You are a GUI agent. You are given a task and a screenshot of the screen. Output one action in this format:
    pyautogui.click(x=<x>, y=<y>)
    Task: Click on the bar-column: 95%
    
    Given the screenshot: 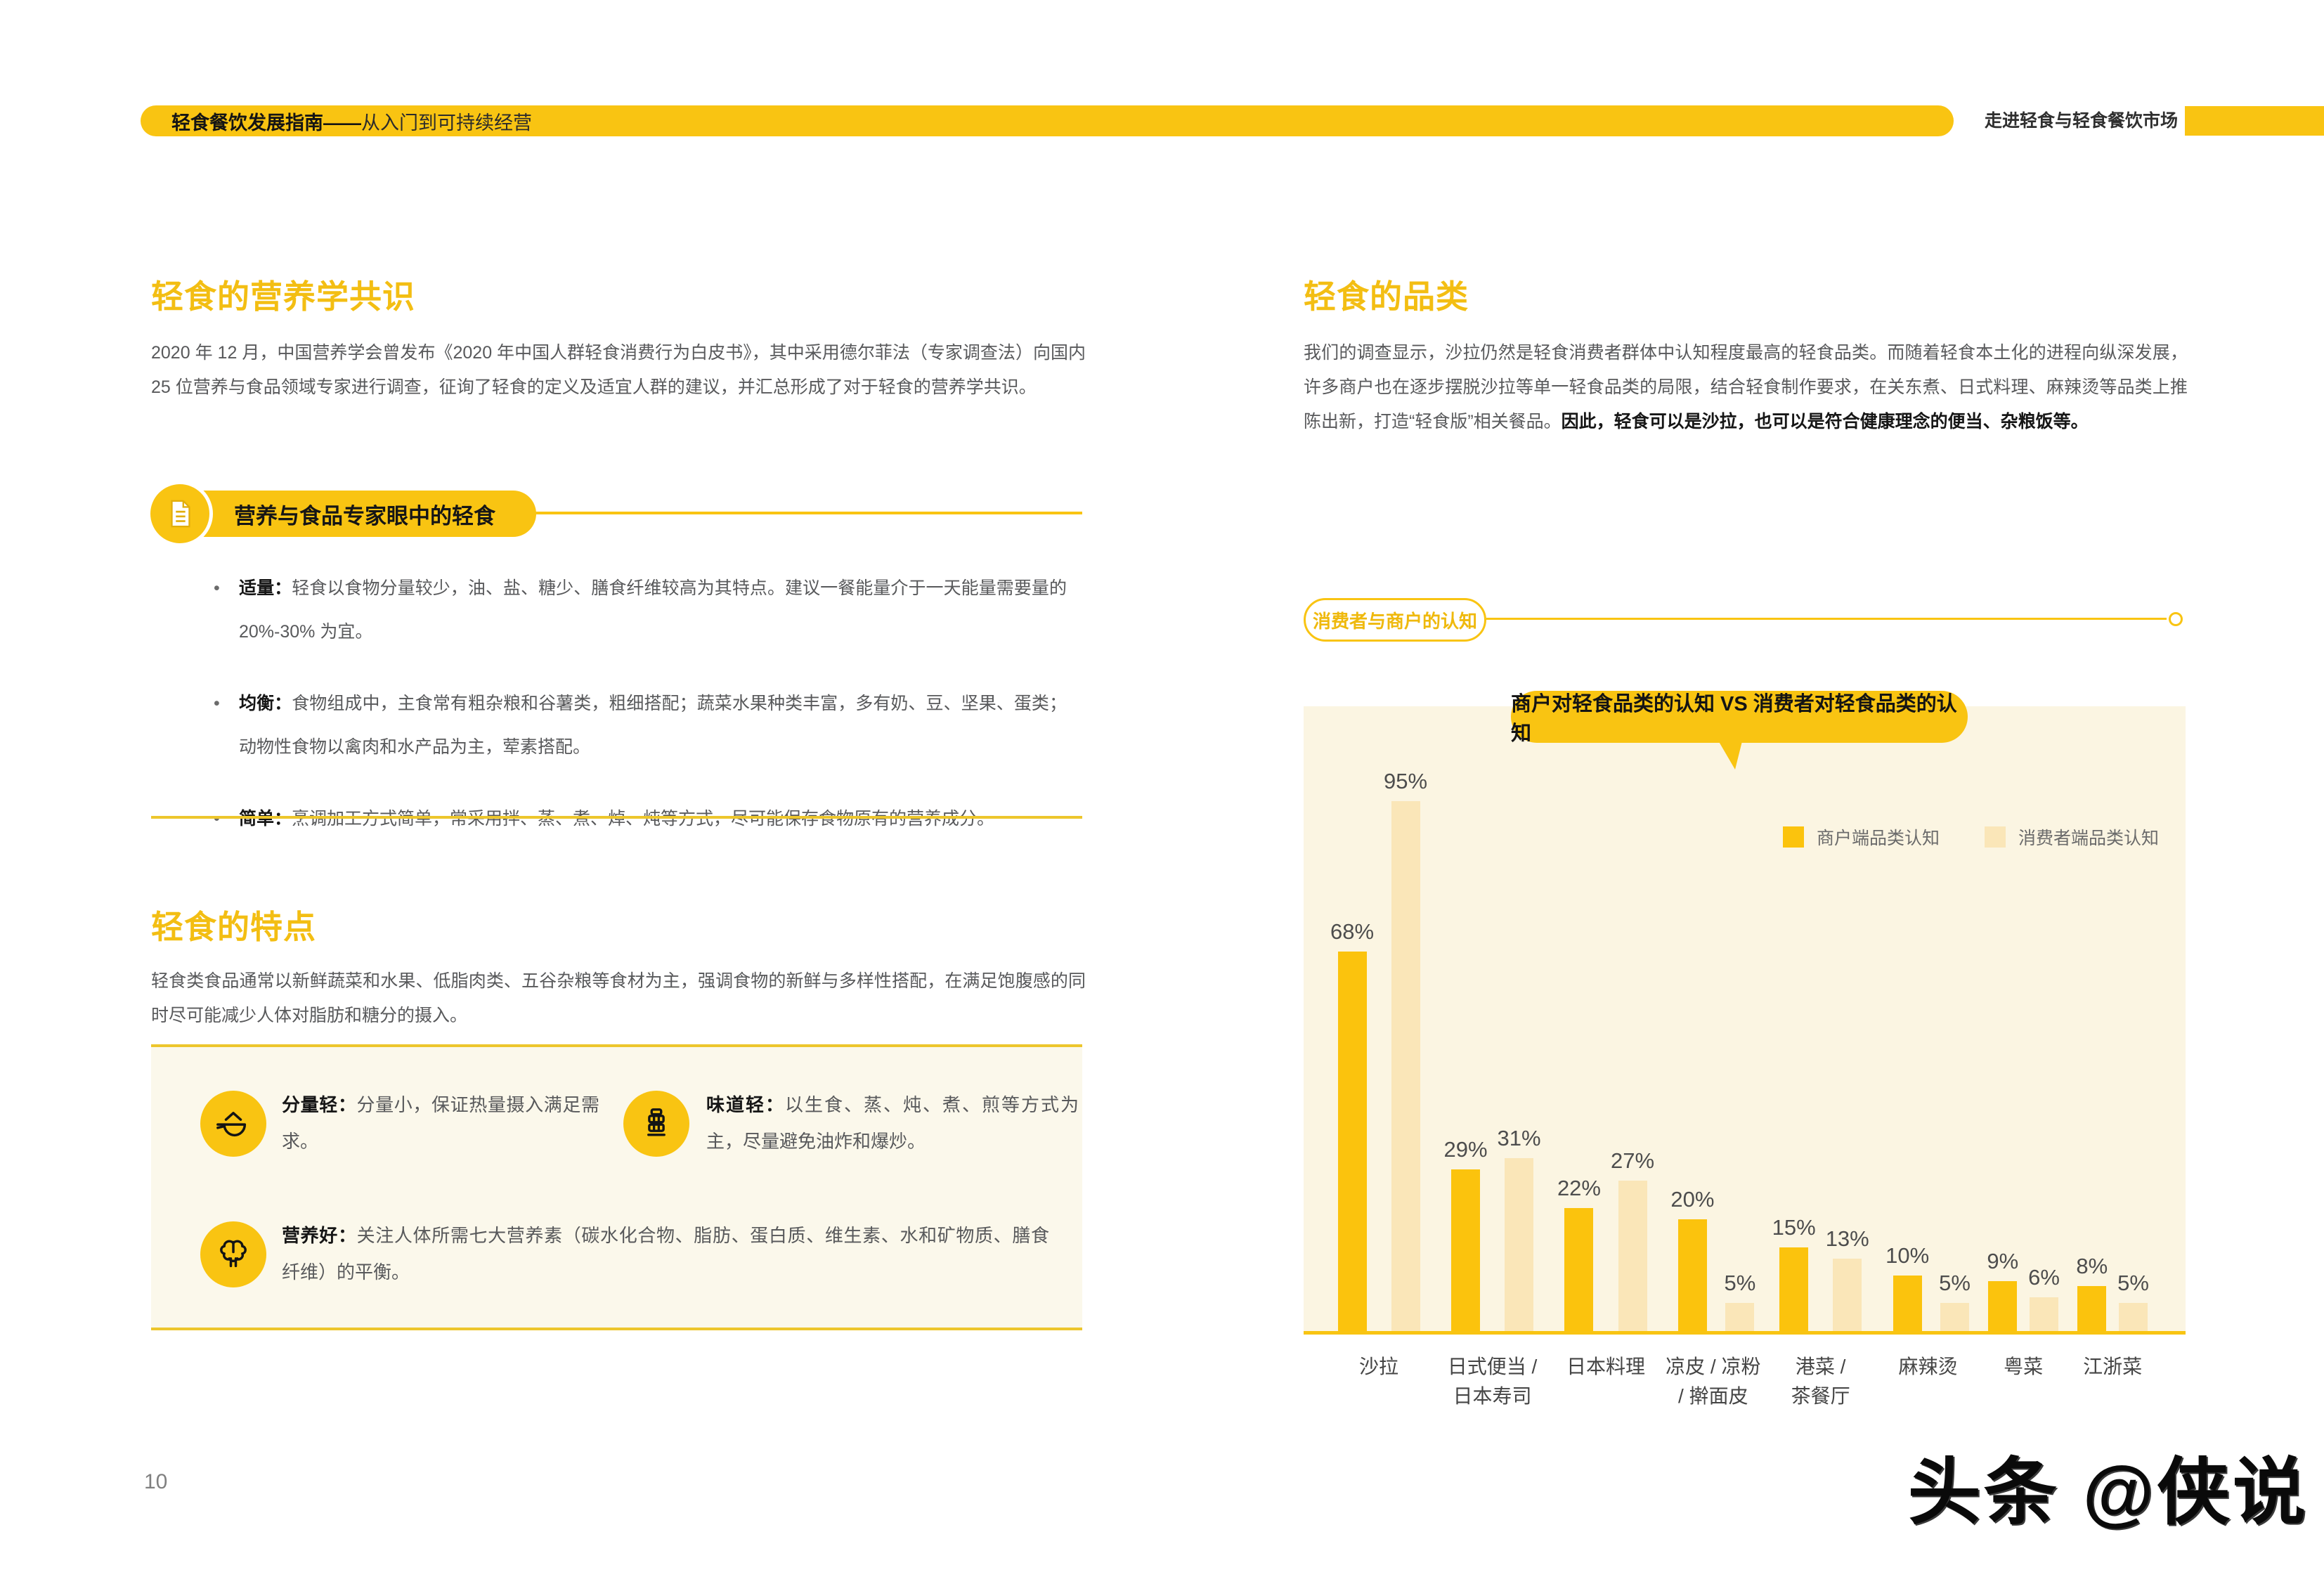 What is the action you would take?
    pyautogui.click(x=1405, y=1050)
    